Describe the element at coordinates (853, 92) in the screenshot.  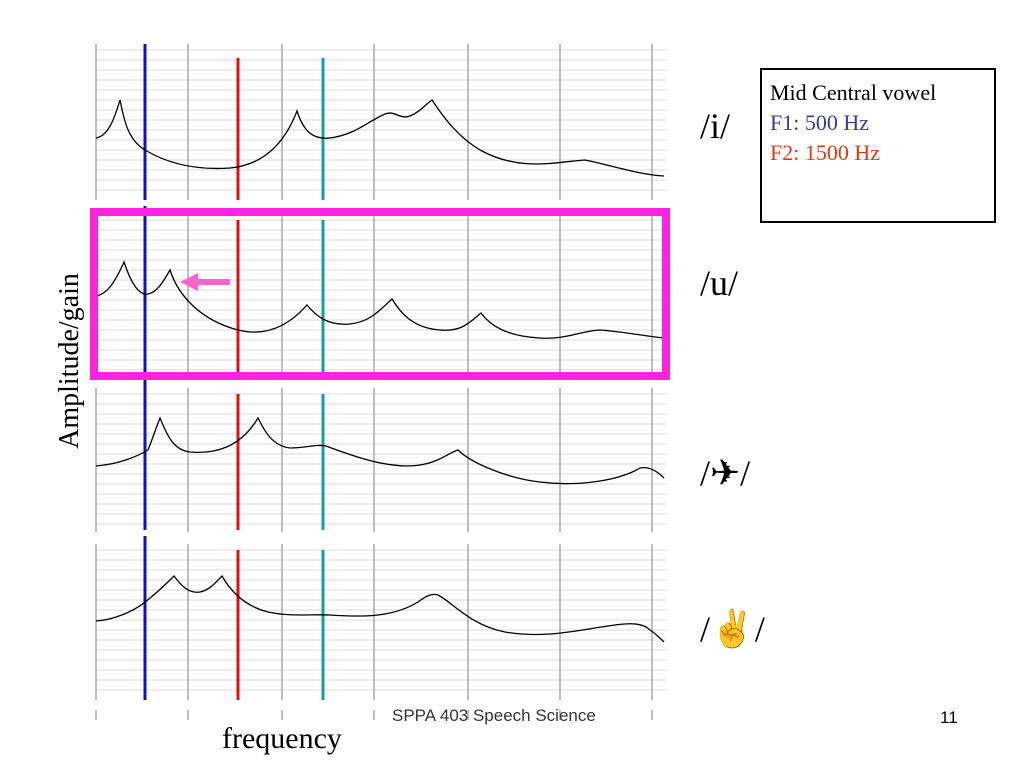
I see `info-title: Mid Central vowel` at that location.